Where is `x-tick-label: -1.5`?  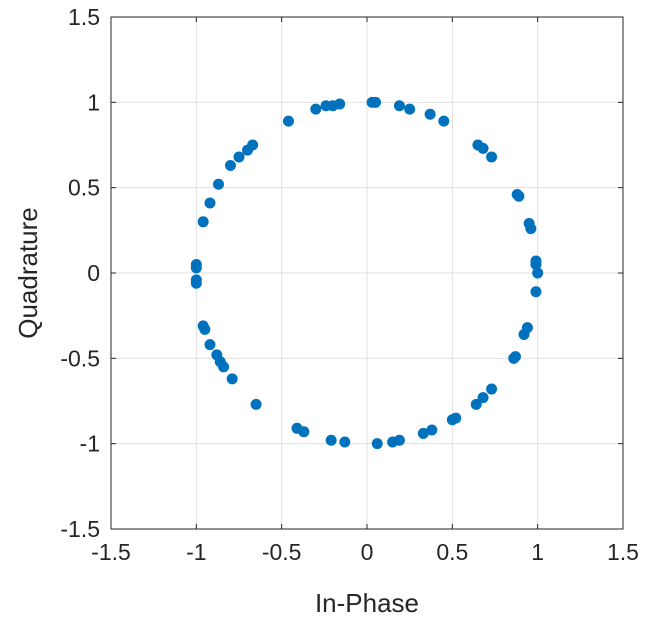
x-tick-label: -1.5 is located at coordinates (111, 552).